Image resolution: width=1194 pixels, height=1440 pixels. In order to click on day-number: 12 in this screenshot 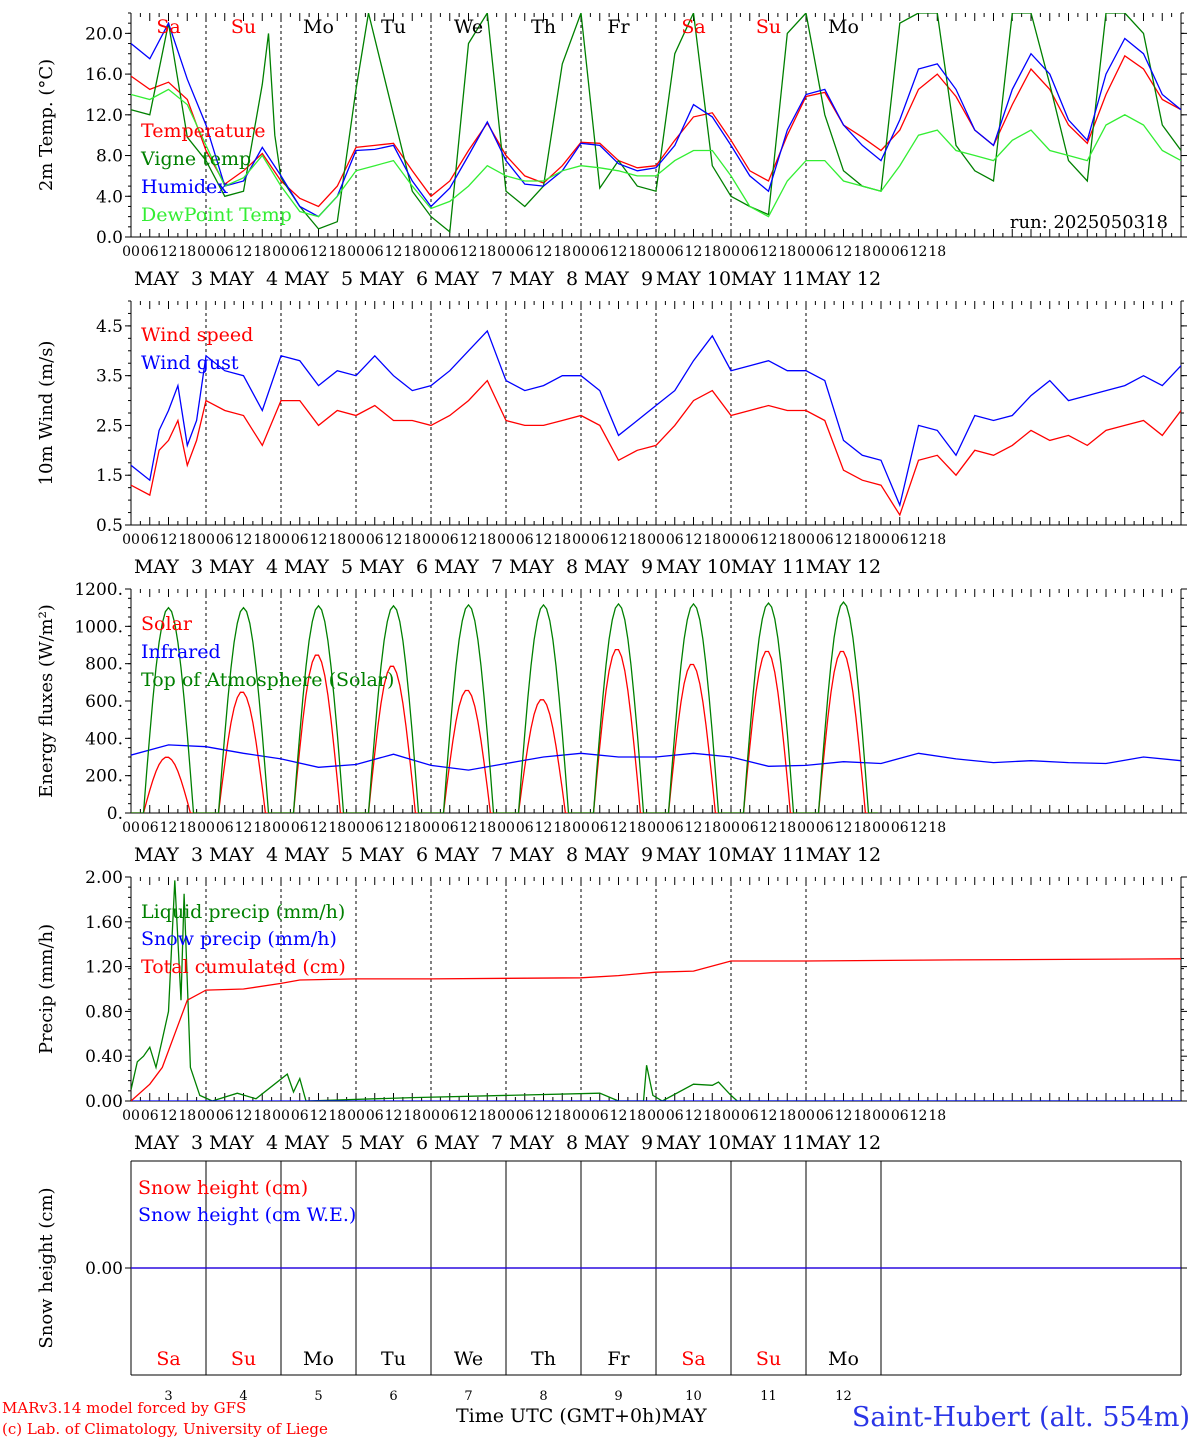, I will do `click(843, 1396)`.